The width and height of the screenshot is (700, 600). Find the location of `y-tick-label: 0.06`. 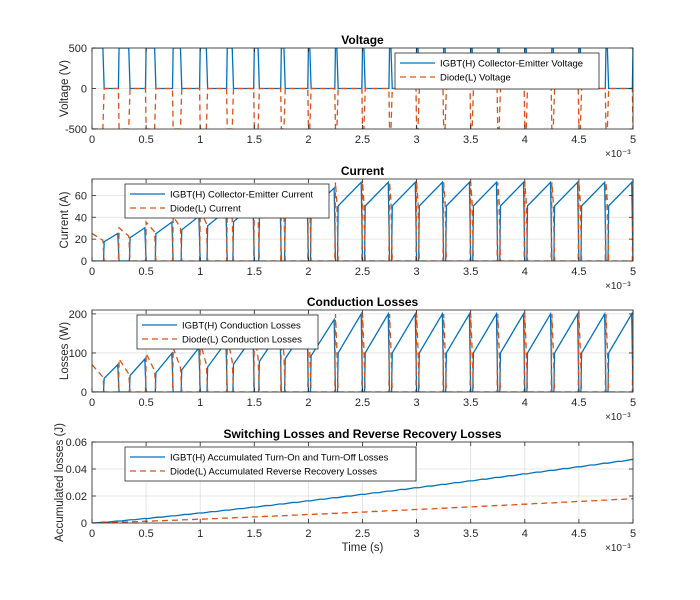

y-tick-label: 0.06 is located at coordinates (76, 443).